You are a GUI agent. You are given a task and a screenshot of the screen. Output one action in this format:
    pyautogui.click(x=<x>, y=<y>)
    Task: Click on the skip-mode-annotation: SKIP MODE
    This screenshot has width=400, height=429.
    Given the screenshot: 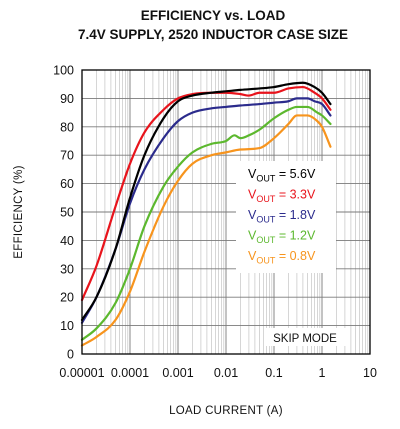 What is the action you would take?
    pyautogui.click(x=305, y=339)
    